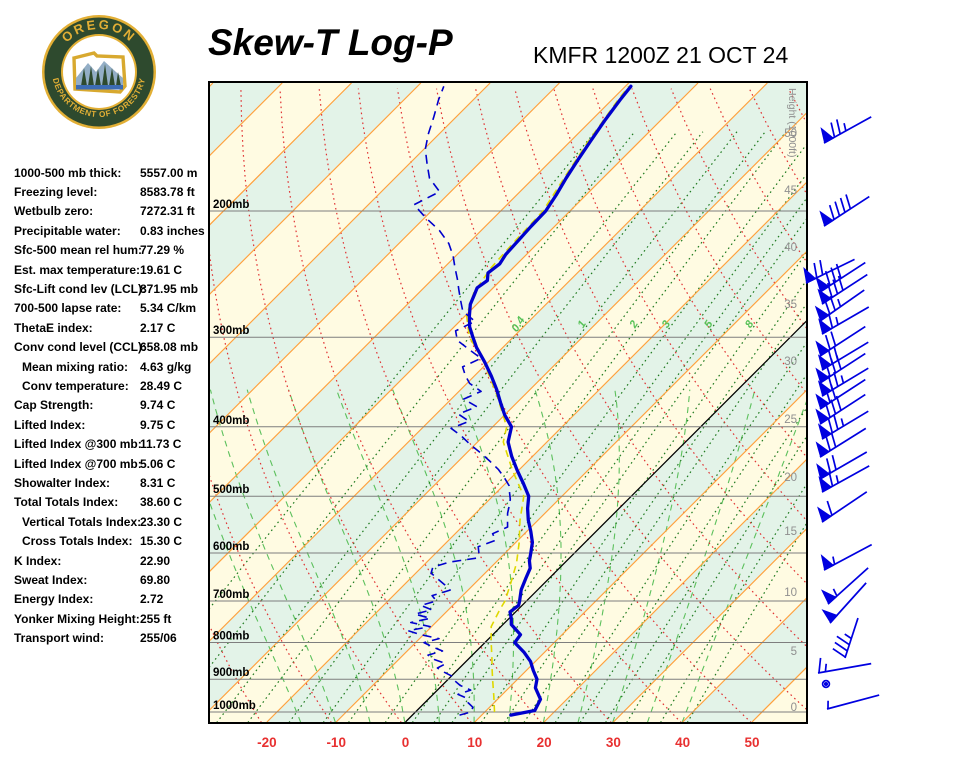  I want to click on index-label: 700-500 lapse rate:, so click(68, 308).